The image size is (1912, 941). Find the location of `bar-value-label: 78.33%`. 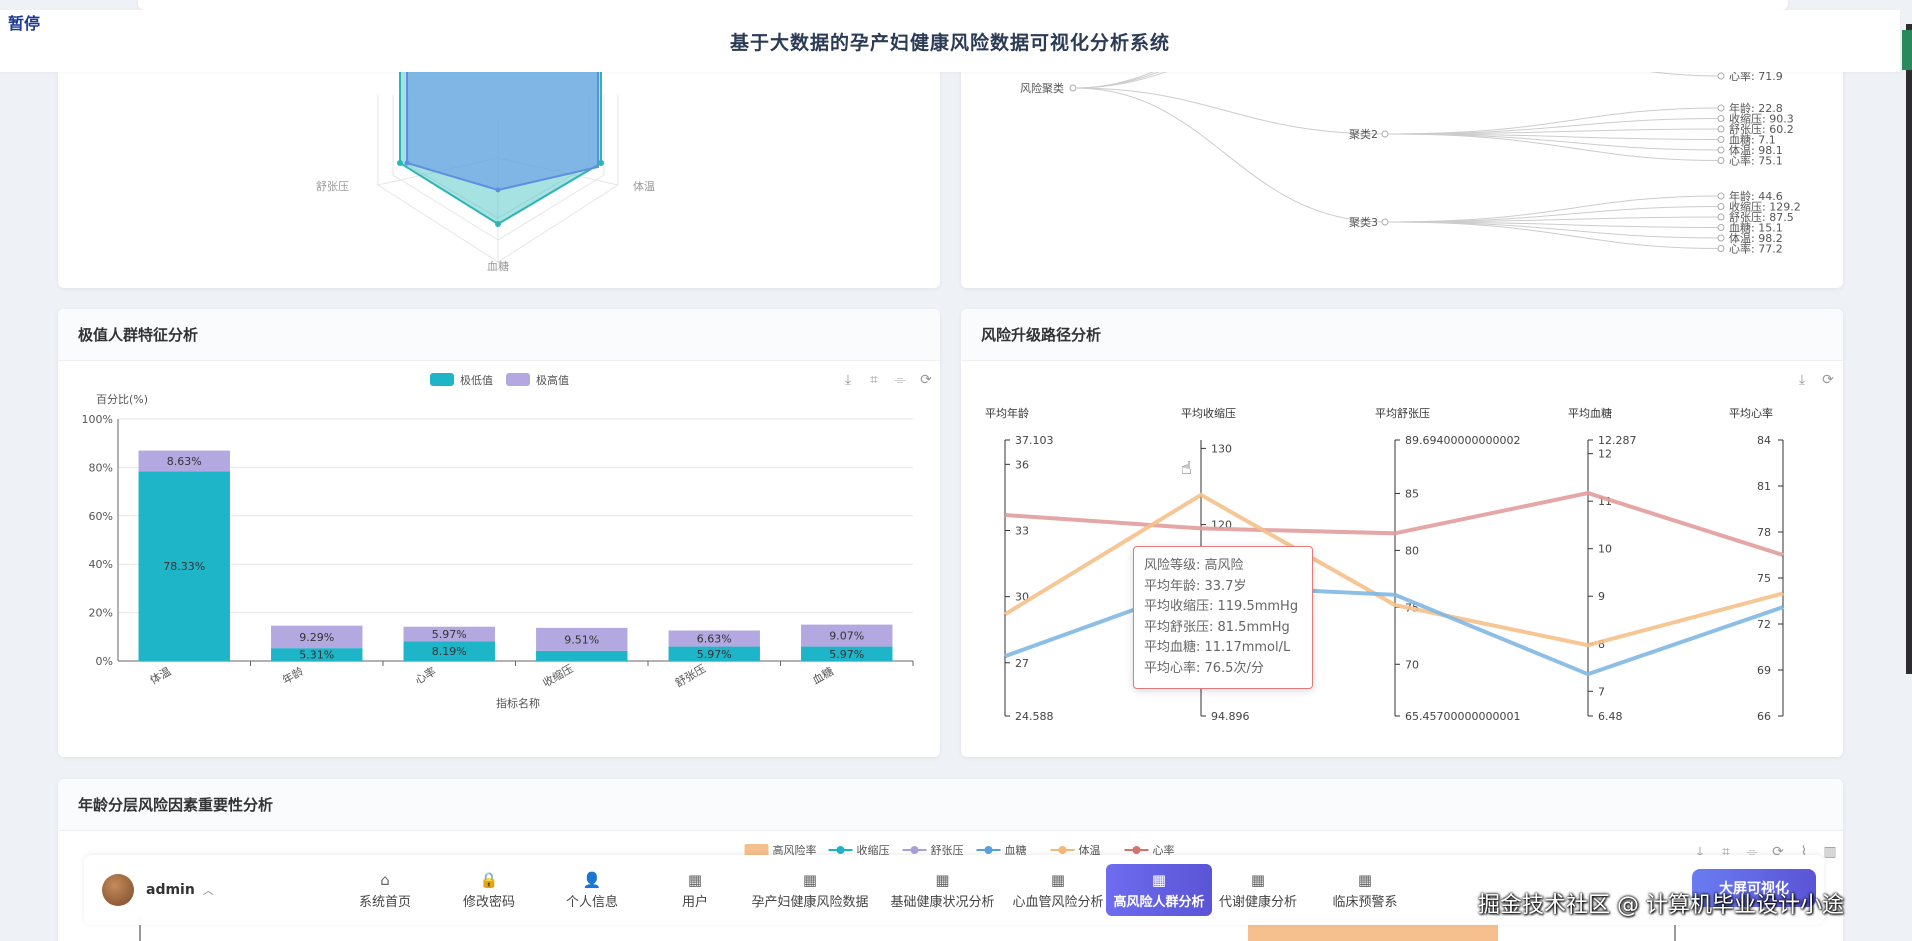

bar-value-label: 78.33% is located at coordinates (184, 566).